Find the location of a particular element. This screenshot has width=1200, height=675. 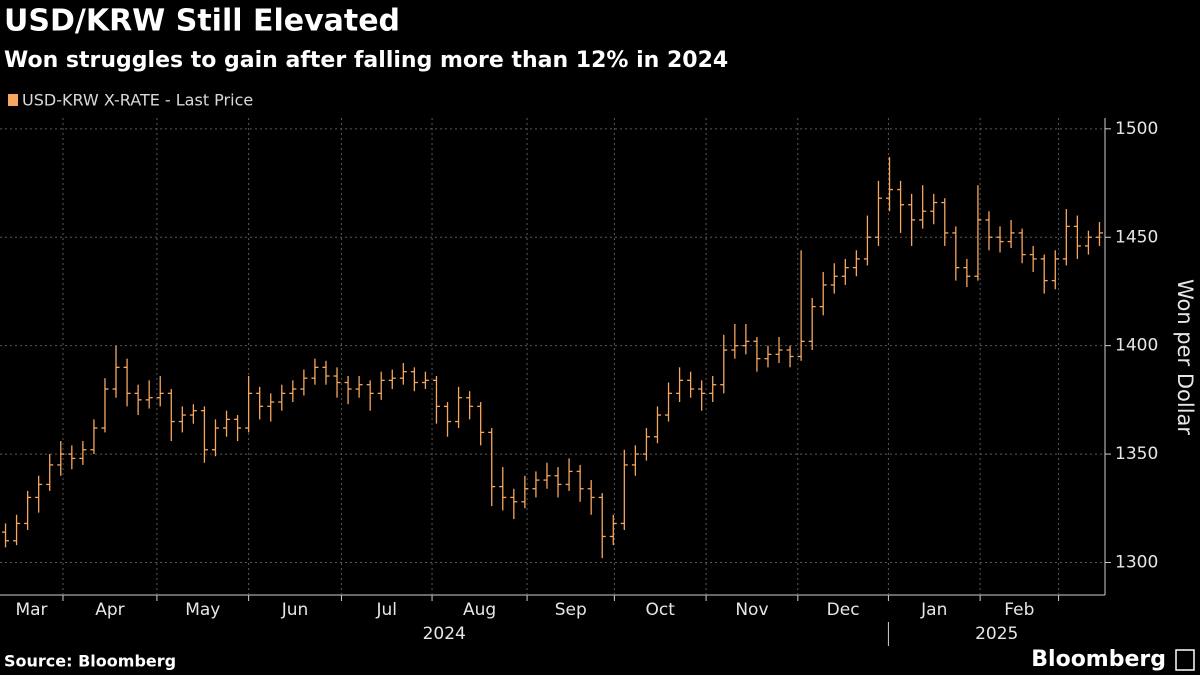

x-tick-label: May is located at coordinates (202, 610).